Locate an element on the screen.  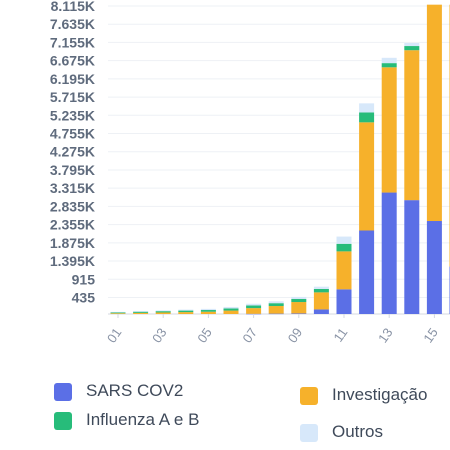
x-tick-label: 13 is located at coordinates (385, 335).